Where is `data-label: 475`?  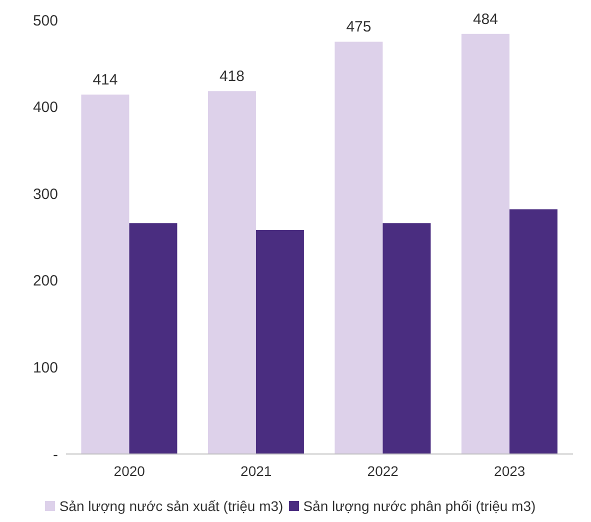
data-label: 475 is located at coordinates (359, 27).